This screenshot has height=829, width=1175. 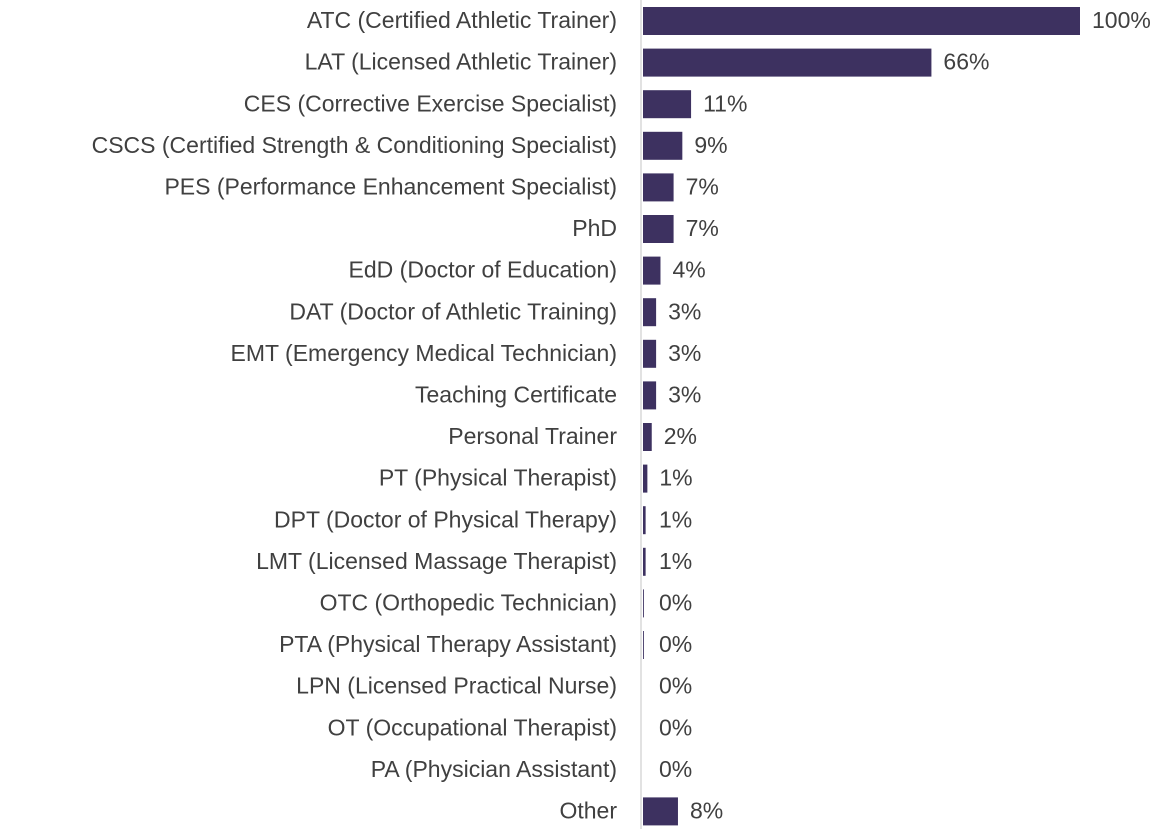 What do you see at coordinates (680, 436) in the screenshot?
I see `value-label: 2%` at bounding box center [680, 436].